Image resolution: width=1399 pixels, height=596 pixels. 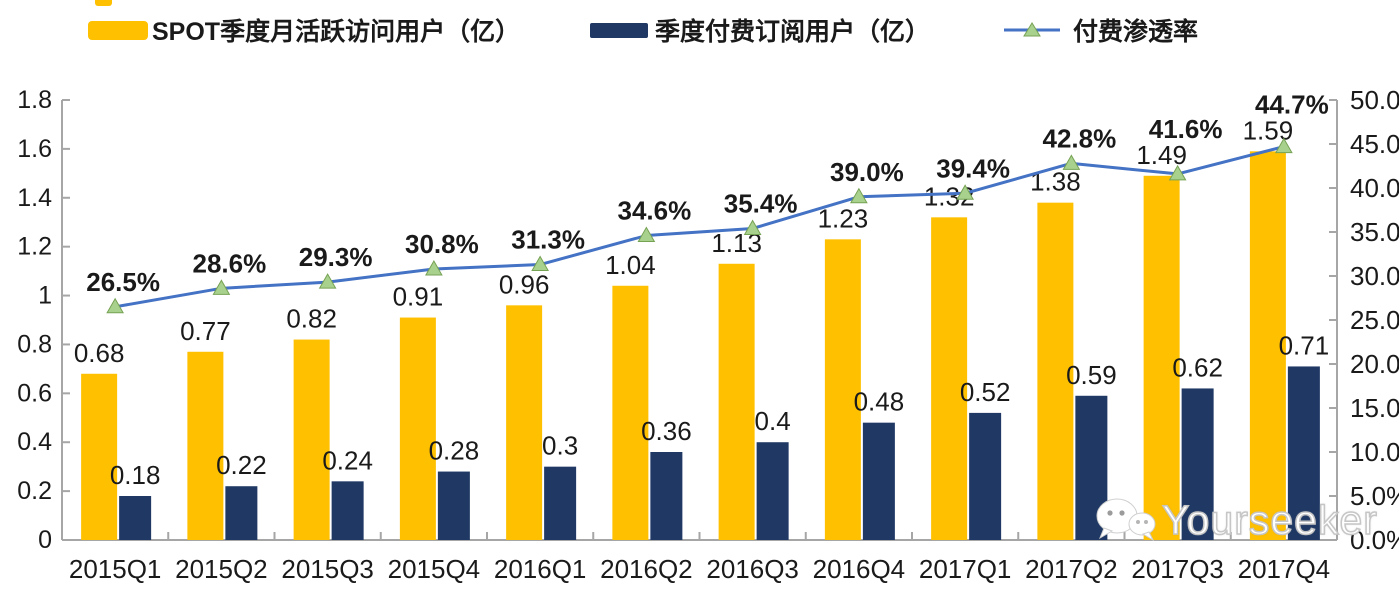 I want to click on penetration-percent-label: 26.5%, so click(x=123, y=282).